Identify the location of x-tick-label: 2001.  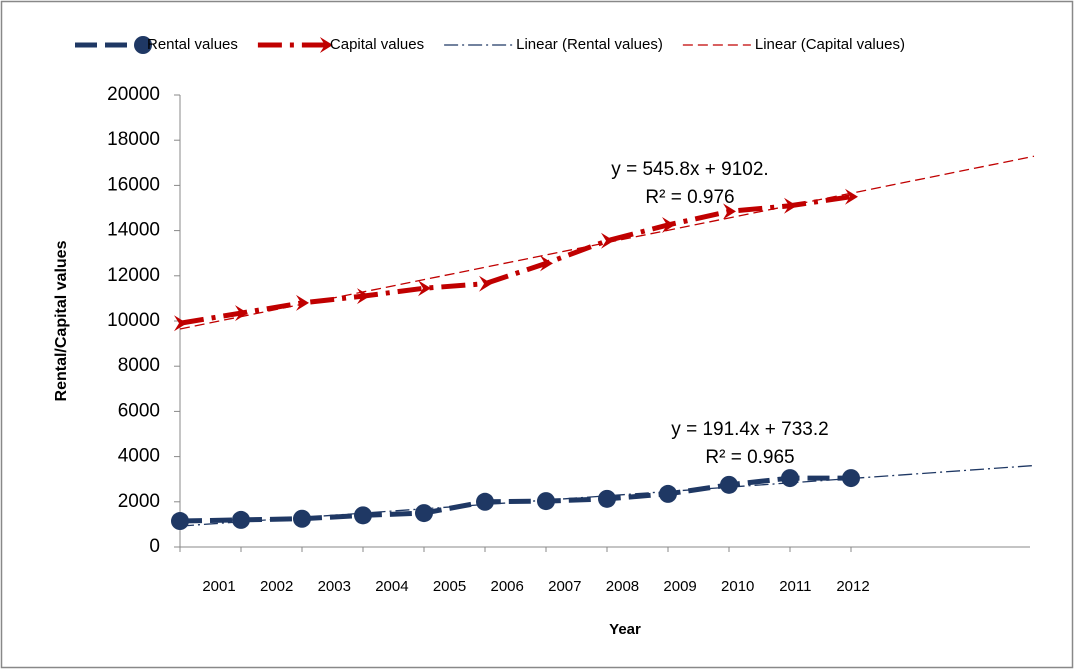
(218, 586).